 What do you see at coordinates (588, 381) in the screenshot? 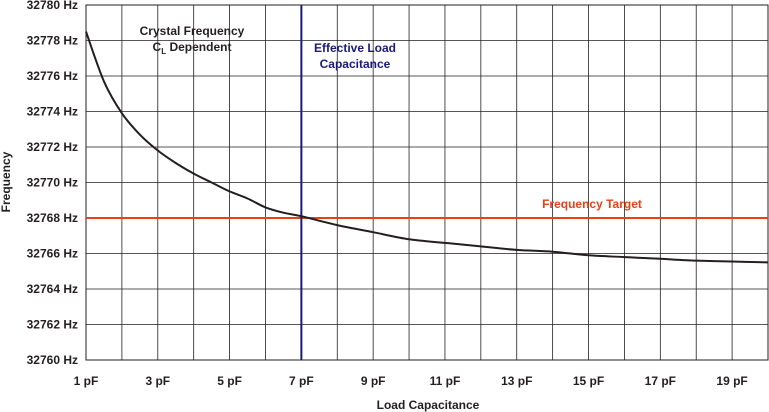
I see `x-tick-label: 15 pF` at bounding box center [588, 381].